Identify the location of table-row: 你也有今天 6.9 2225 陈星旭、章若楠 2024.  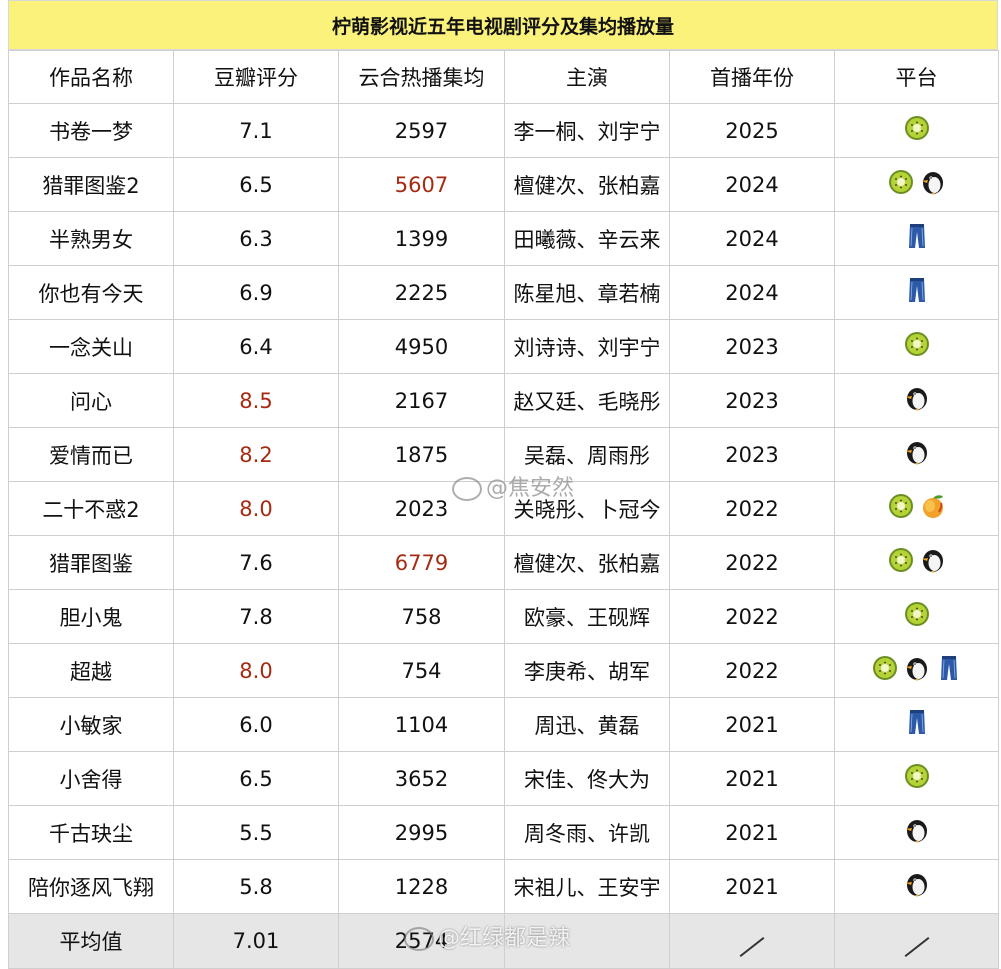
(503, 292).